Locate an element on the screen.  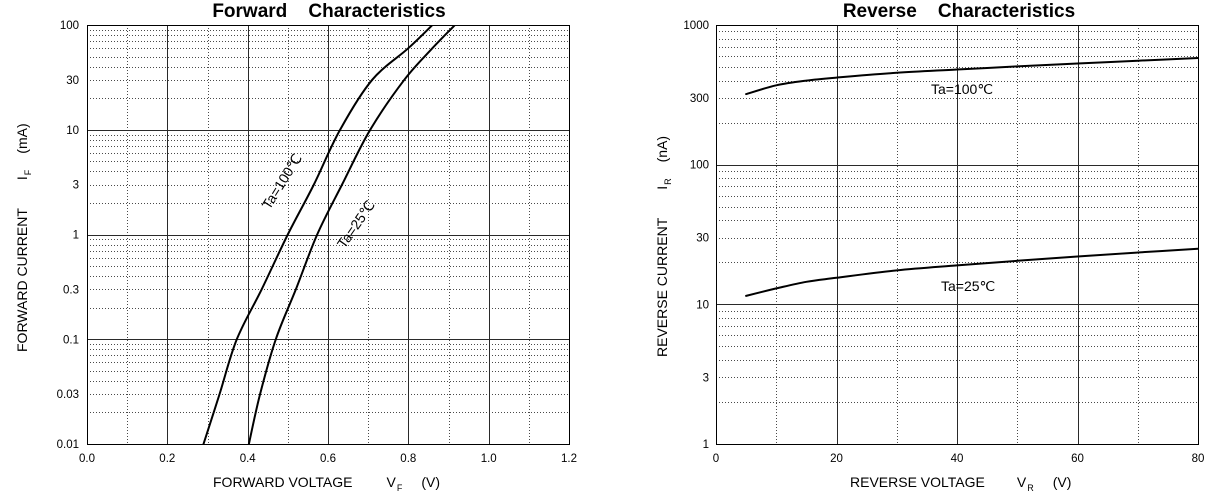
chart-title: Reverse Characteristics is located at coordinates (959, 11).